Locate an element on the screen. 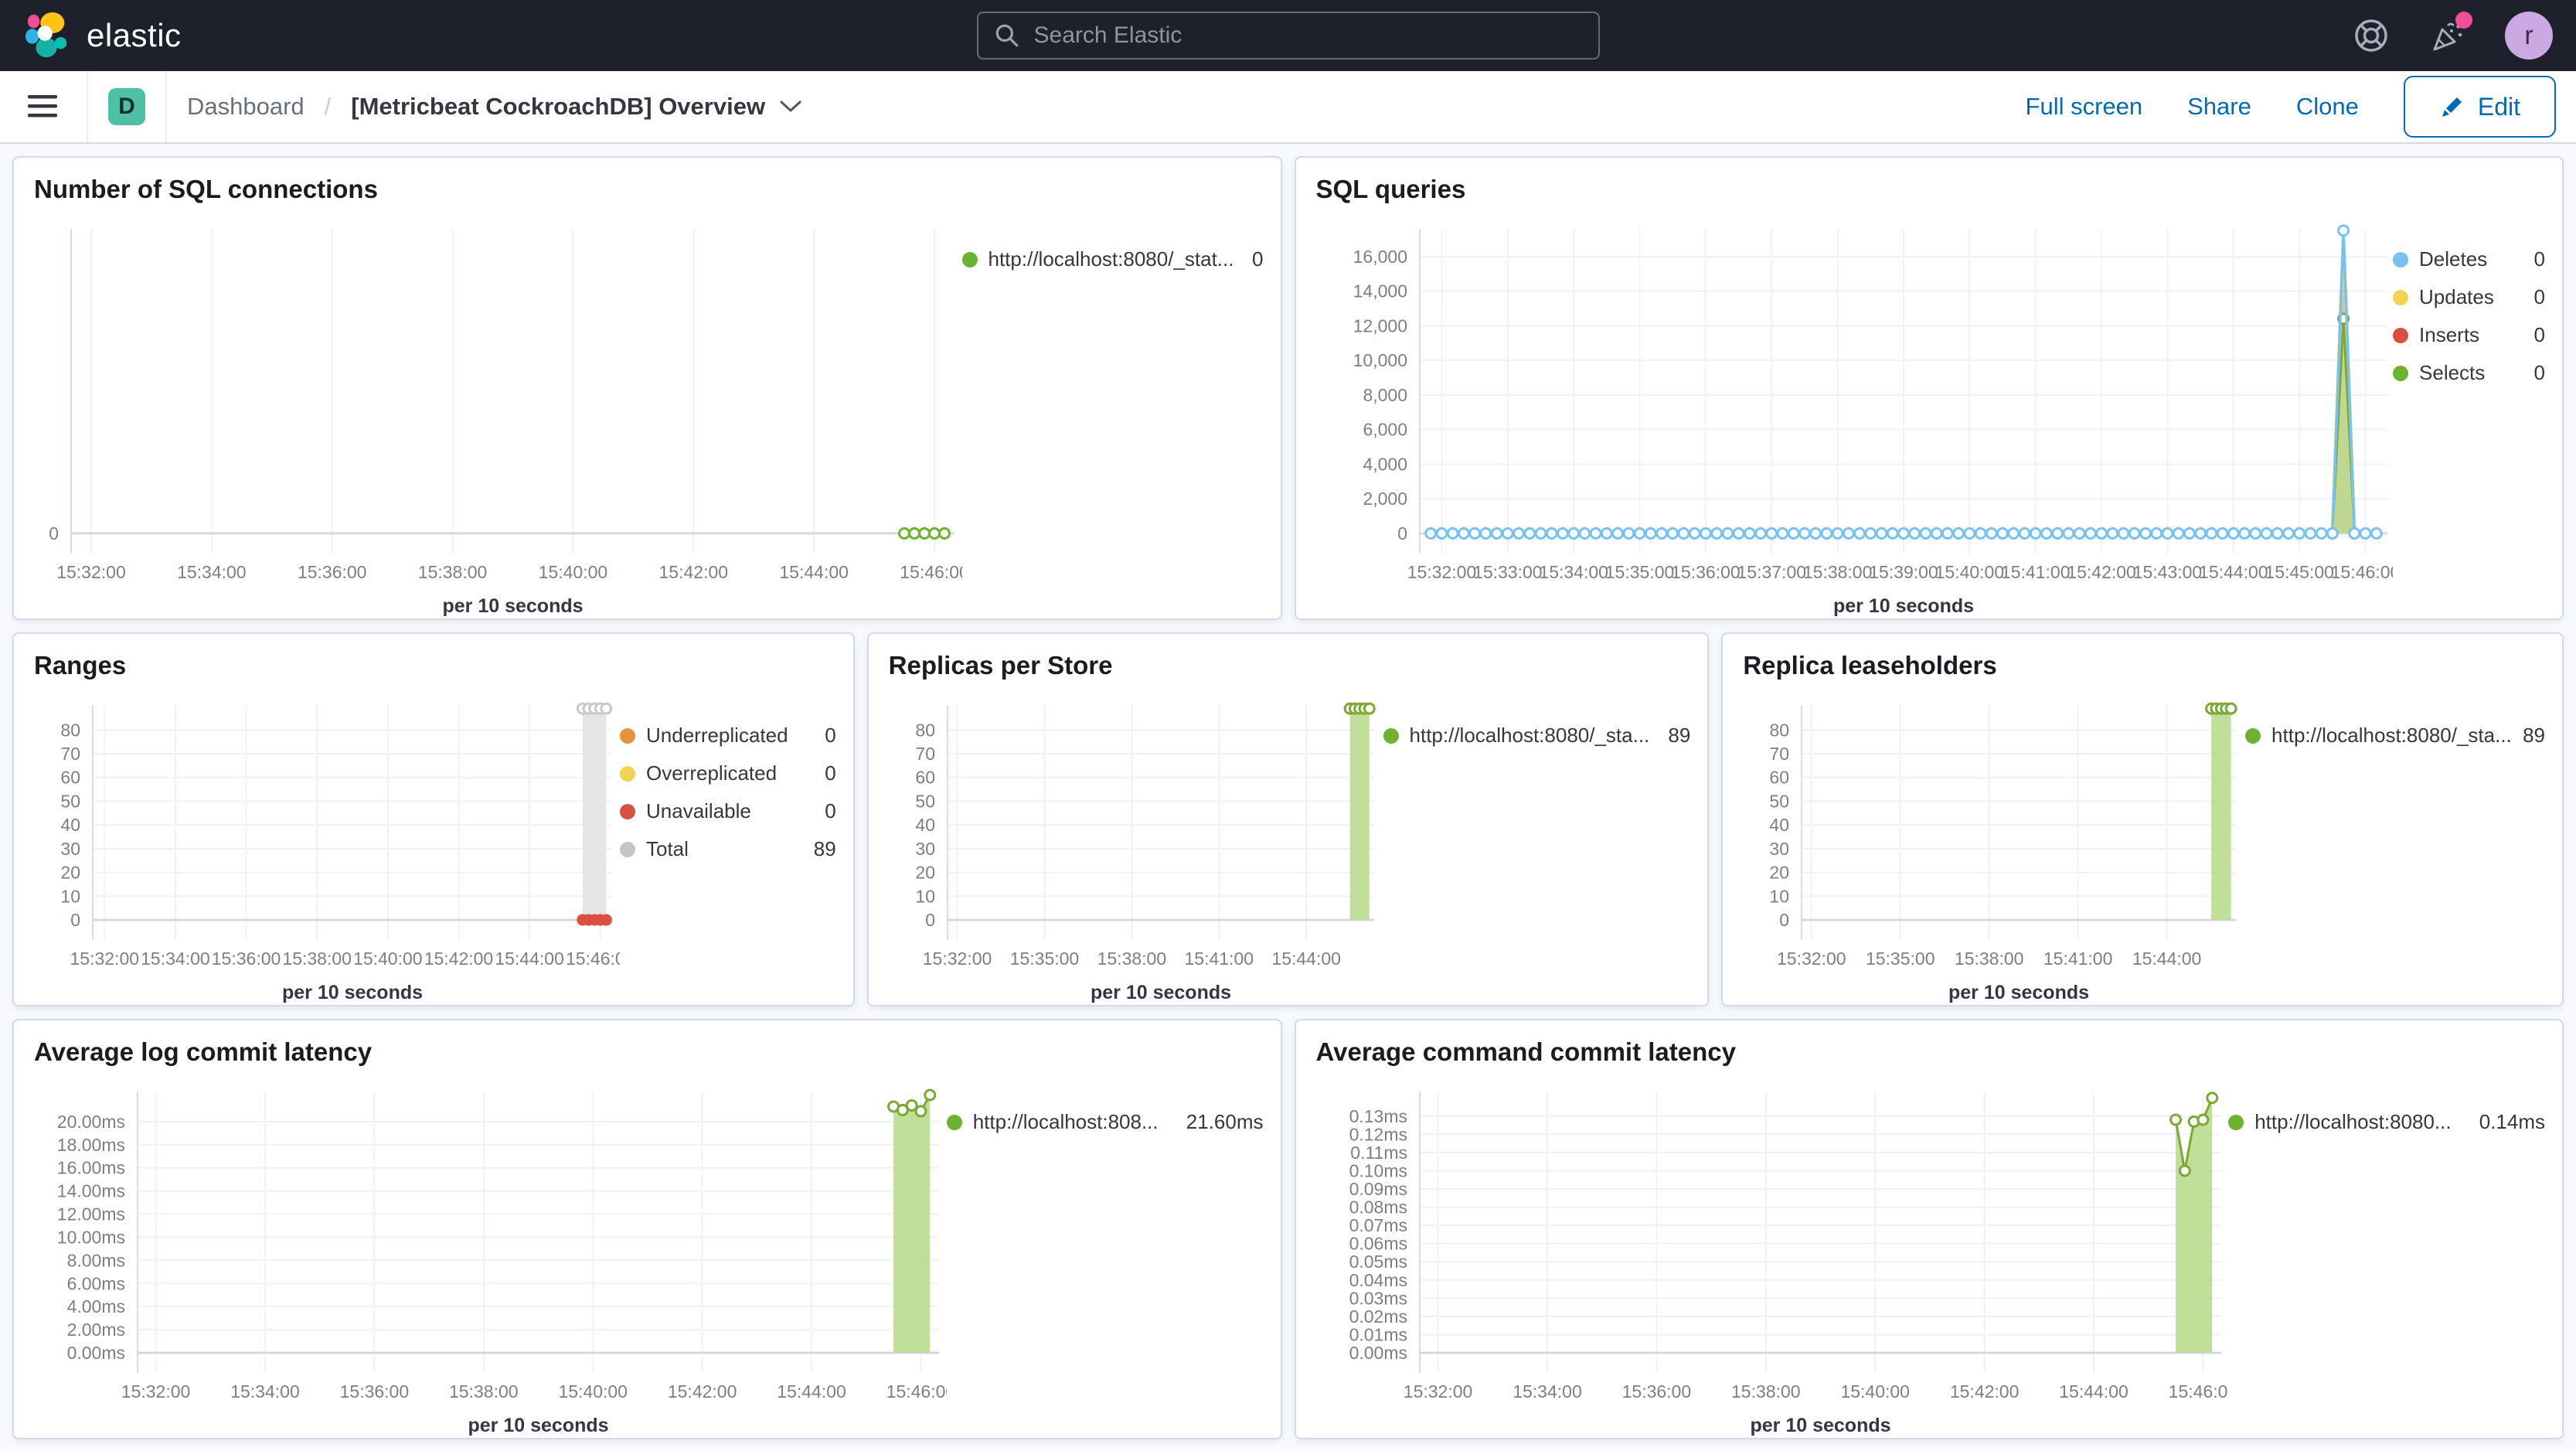  menu-button is located at coordinates (43, 107).